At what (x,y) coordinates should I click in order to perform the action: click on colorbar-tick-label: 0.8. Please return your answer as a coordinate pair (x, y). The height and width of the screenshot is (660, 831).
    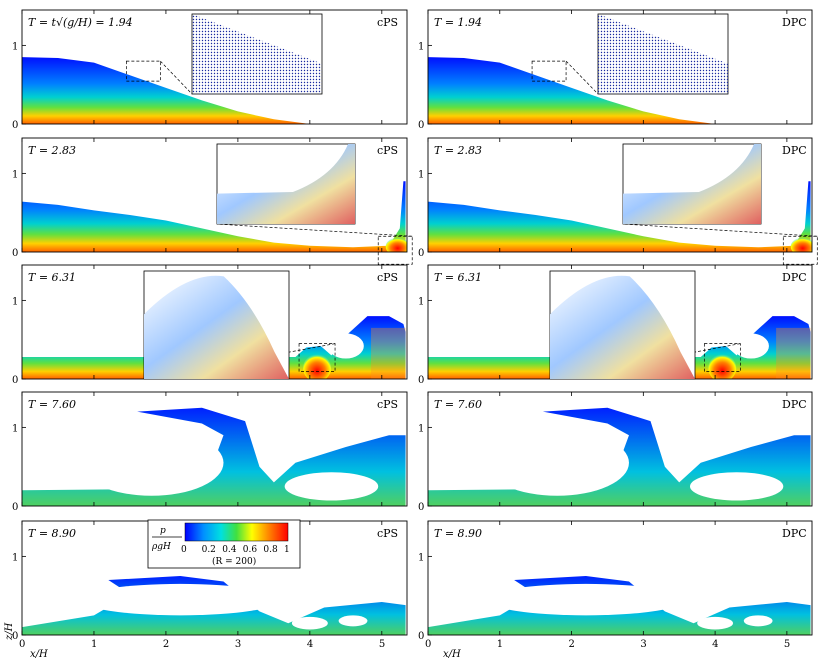
    Looking at the image, I should click on (270, 550).